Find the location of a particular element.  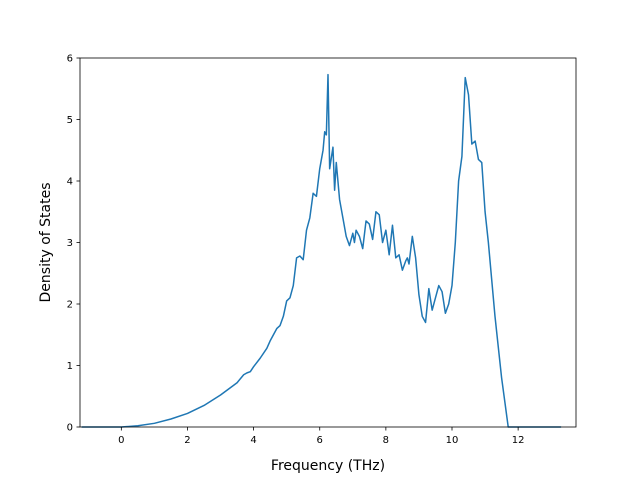

x-tick-label: 12 is located at coordinates (518, 440).